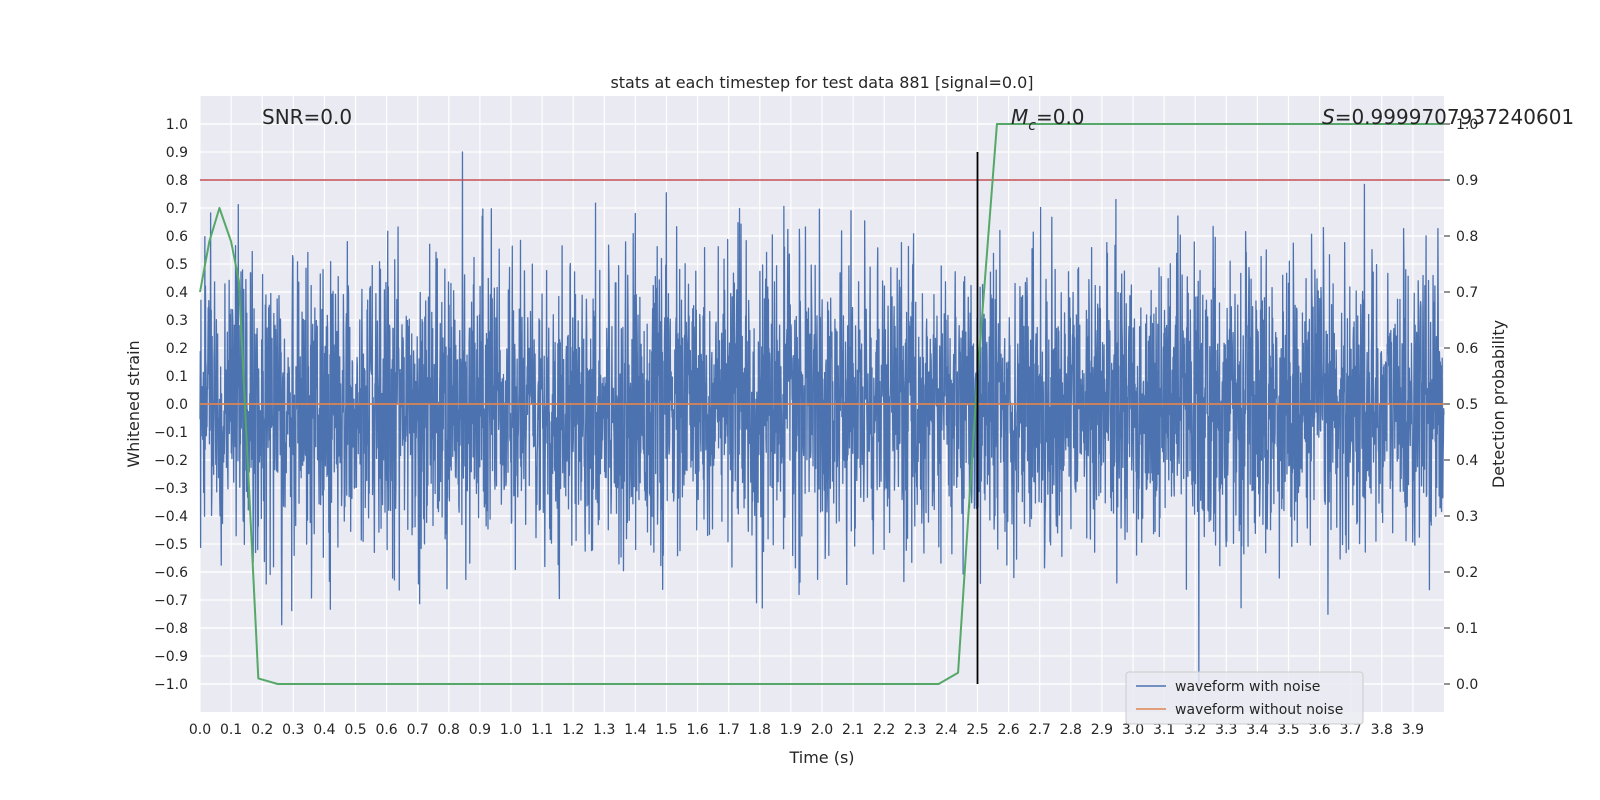 The image size is (1600, 800). Describe the element at coordinates (177, 153) in the screenshot. I see `y-tick-label: 0.9` at that location.